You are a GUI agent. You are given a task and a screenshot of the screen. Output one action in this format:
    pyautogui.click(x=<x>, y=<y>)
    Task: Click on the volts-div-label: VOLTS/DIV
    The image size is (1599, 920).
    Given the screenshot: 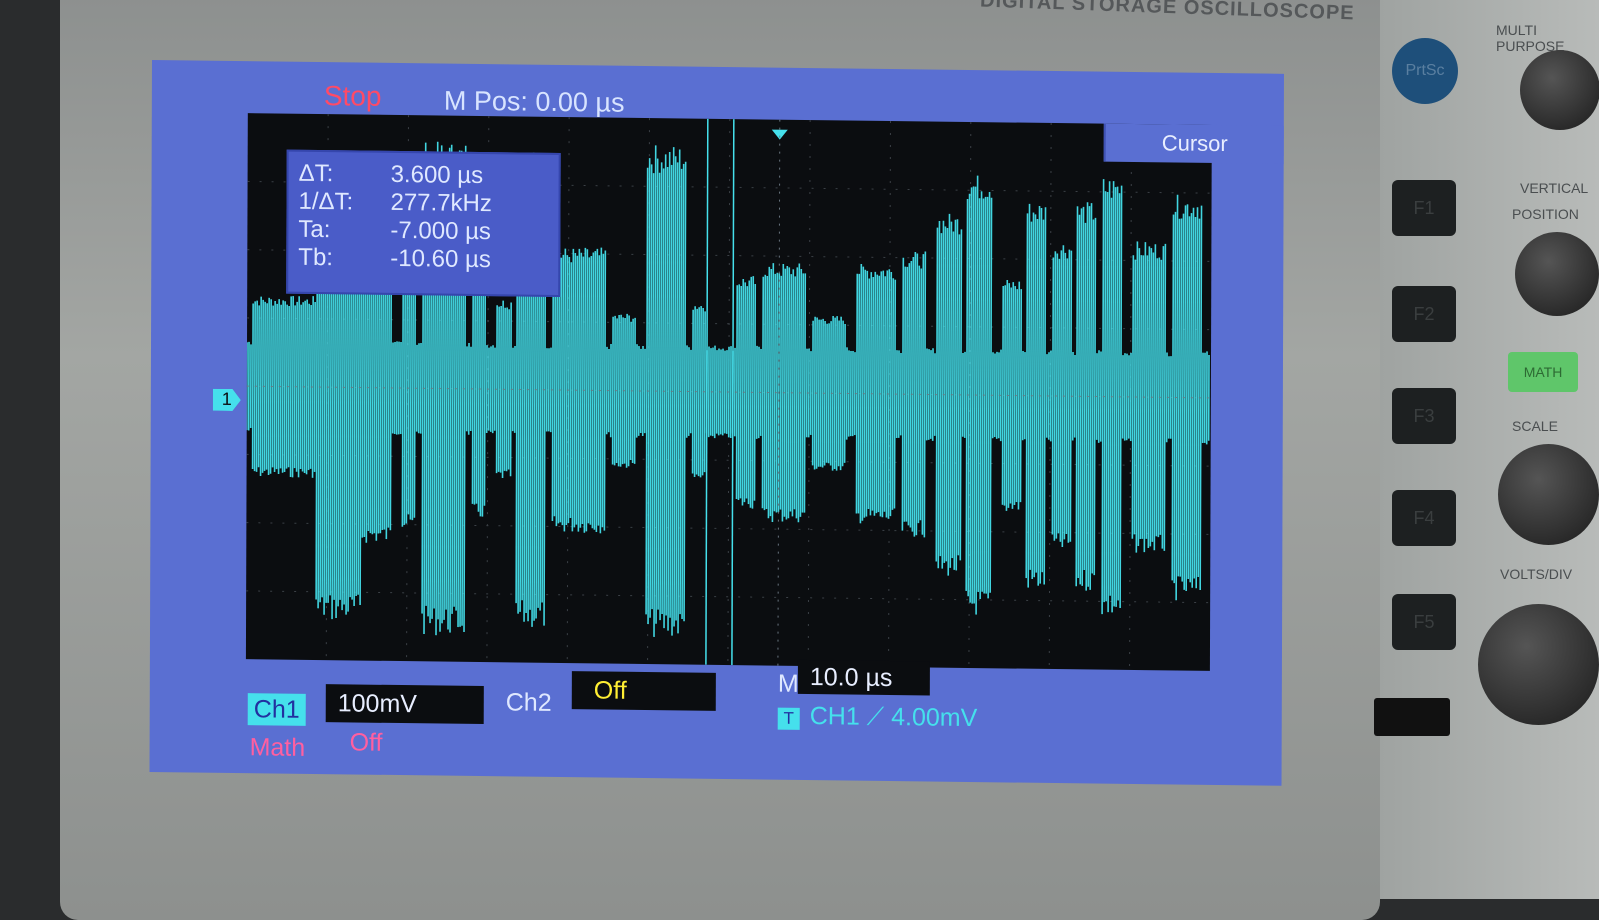 What is the action you would take?
    pyautogui.click(x=1536, y=574)
    